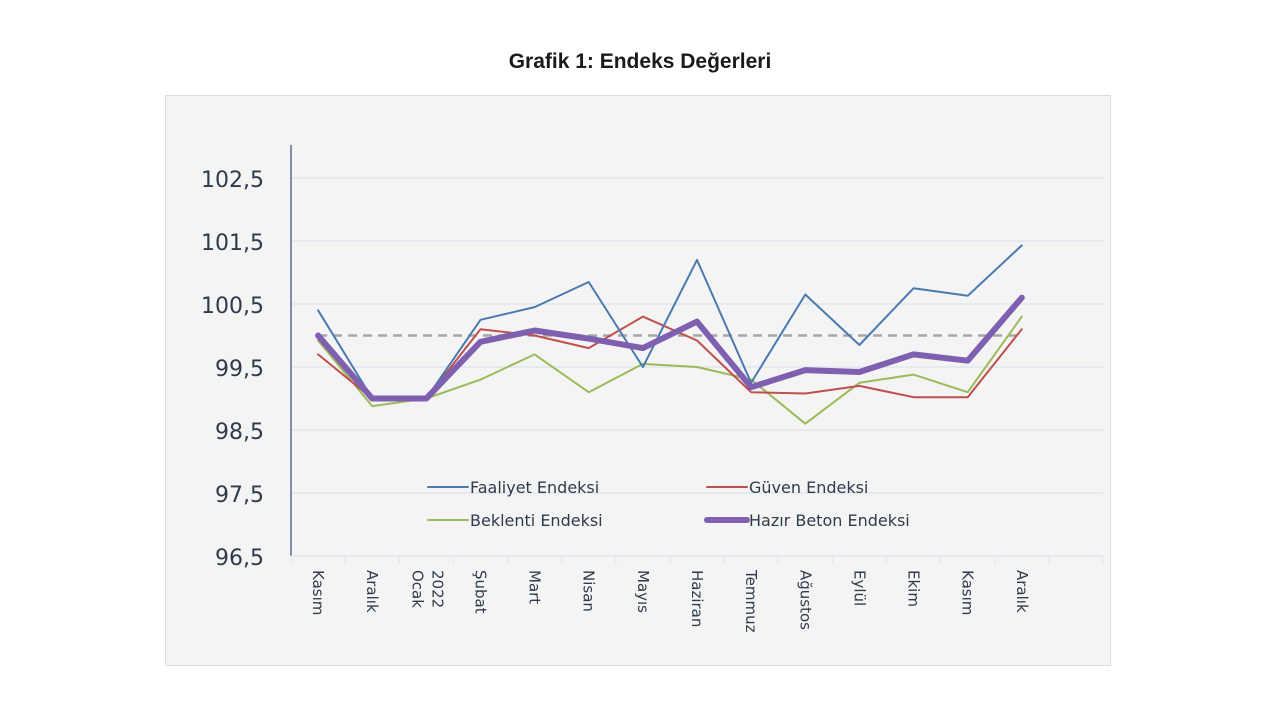  What do you see at coordinates (914, 588) in the screenshot?
I see `x-tick-label: Ekim` at bounding box center [914, 588].